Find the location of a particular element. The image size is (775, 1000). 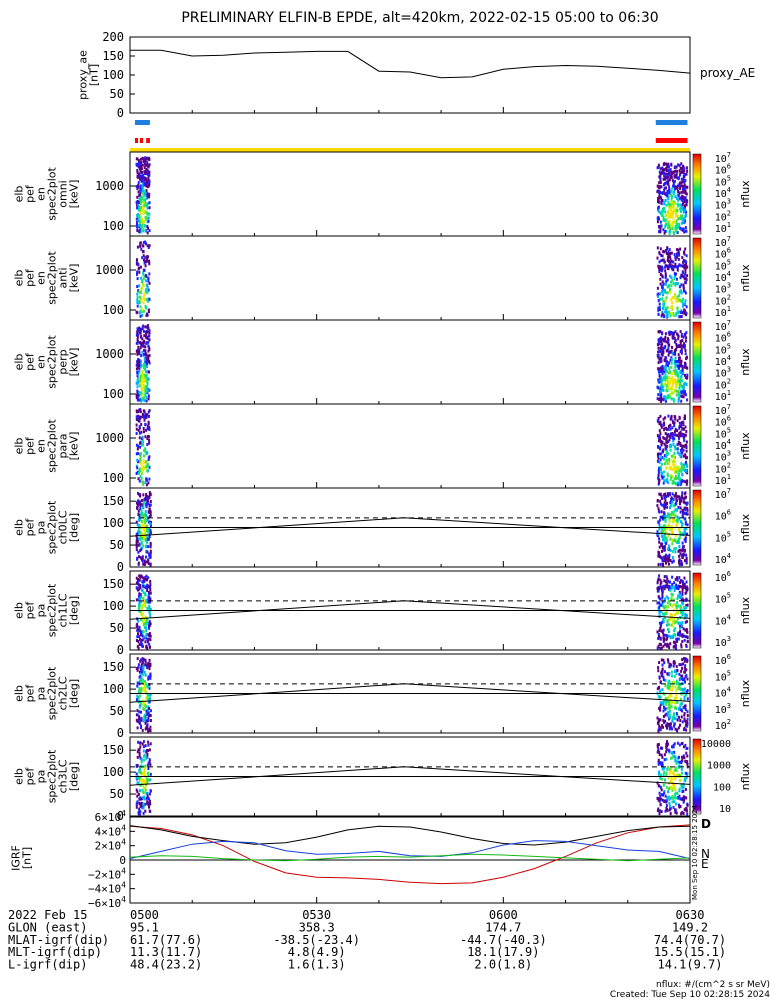

igrf-ytick-label: −2×10⁴ is located at coordinates (107, 873).